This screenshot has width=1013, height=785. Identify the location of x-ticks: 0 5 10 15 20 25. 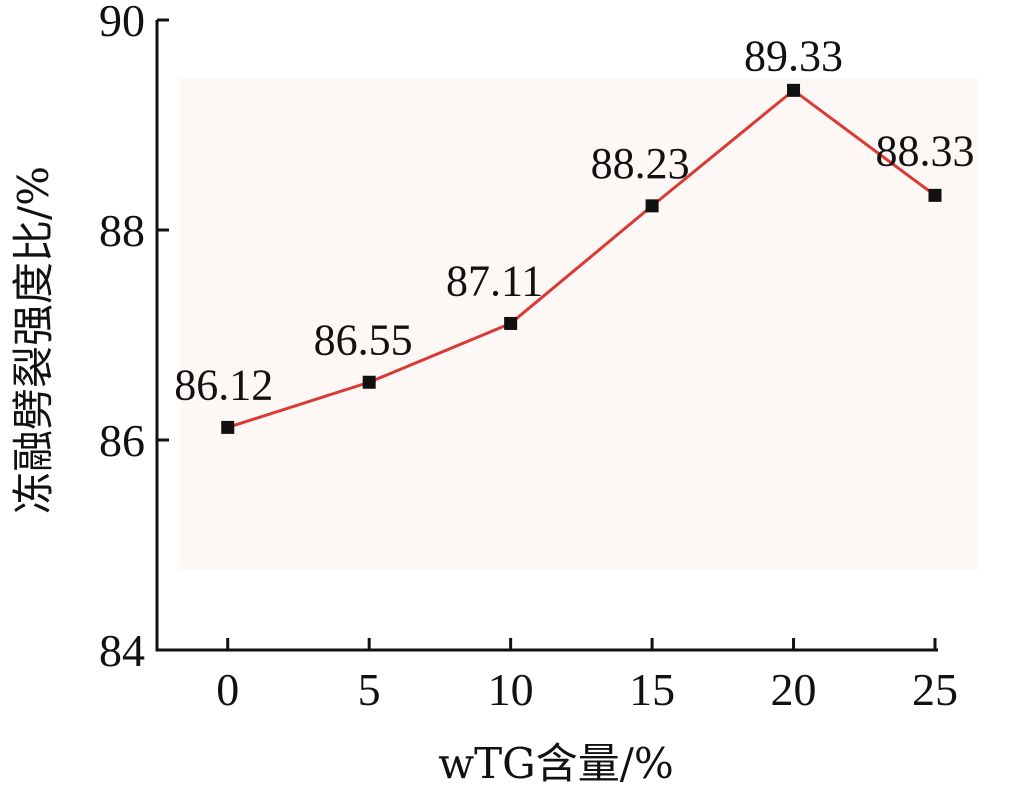
(587, 676).